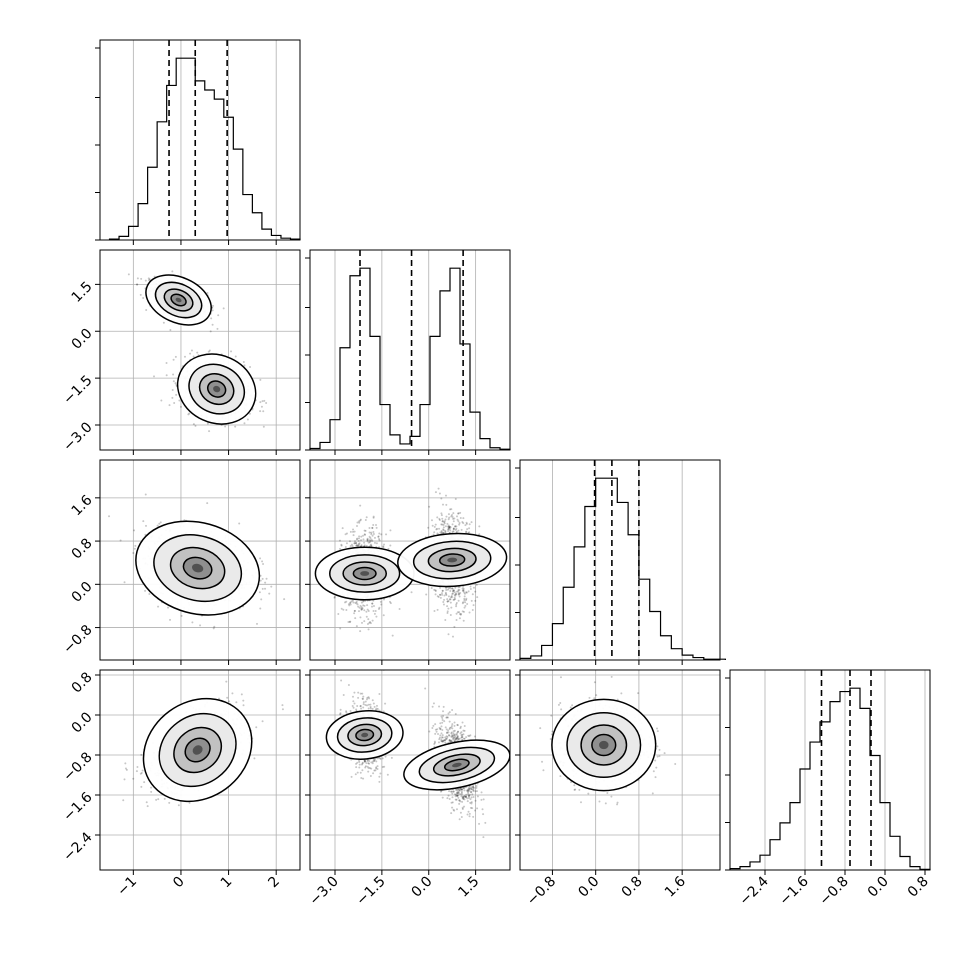  Describe the element at coordinates (623, 568) in the screenshot. I see `histogram-step` at that location.